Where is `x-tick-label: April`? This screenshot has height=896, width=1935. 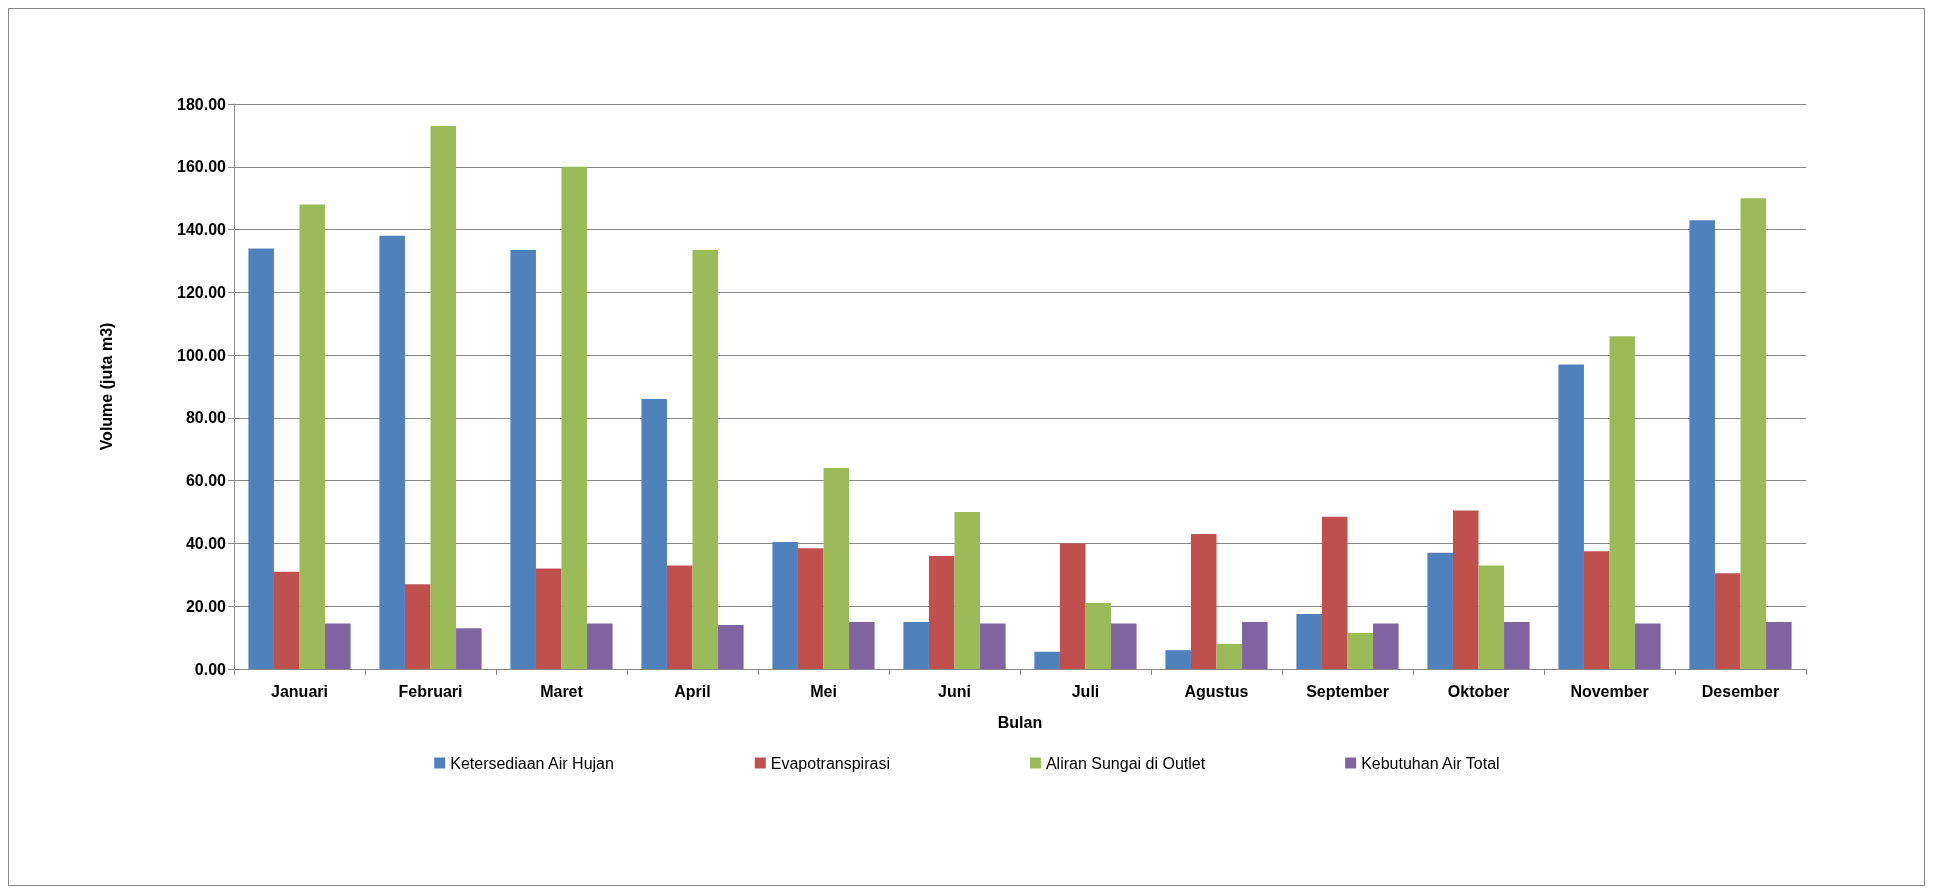 x-tick-label: April is located at coordinates (692, 691).